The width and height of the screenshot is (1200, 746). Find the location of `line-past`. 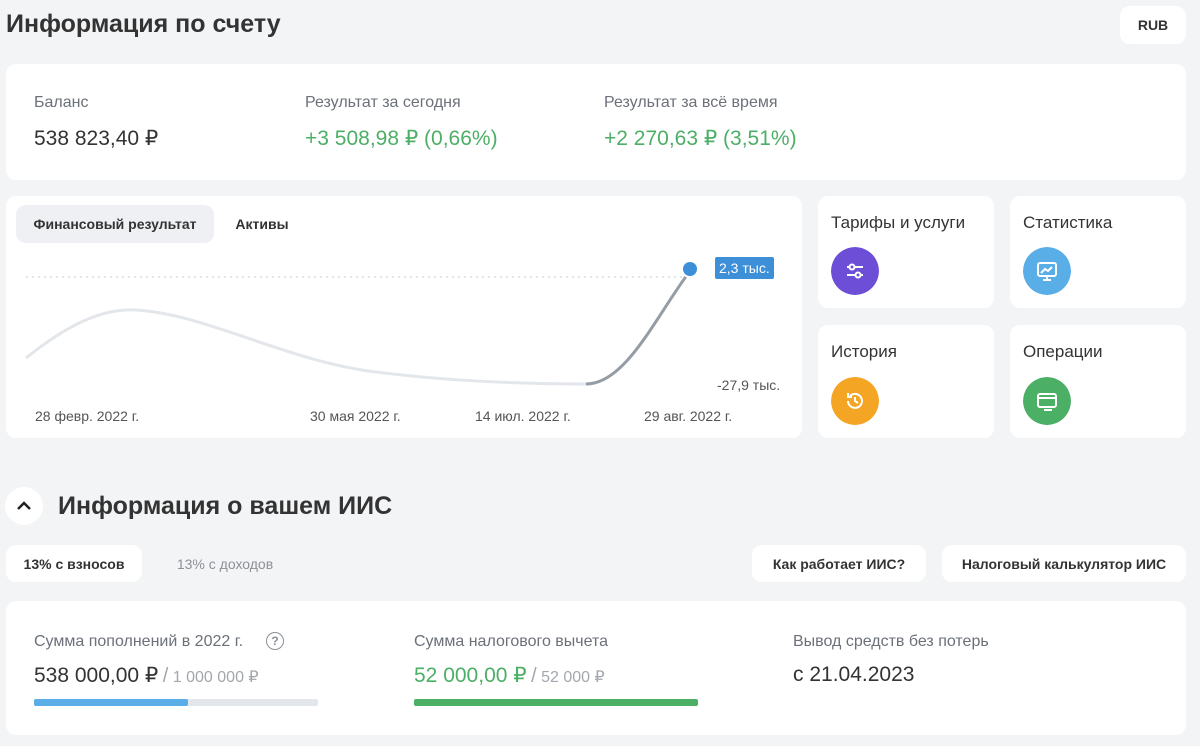

line-past is located at coordinates (306, 347).